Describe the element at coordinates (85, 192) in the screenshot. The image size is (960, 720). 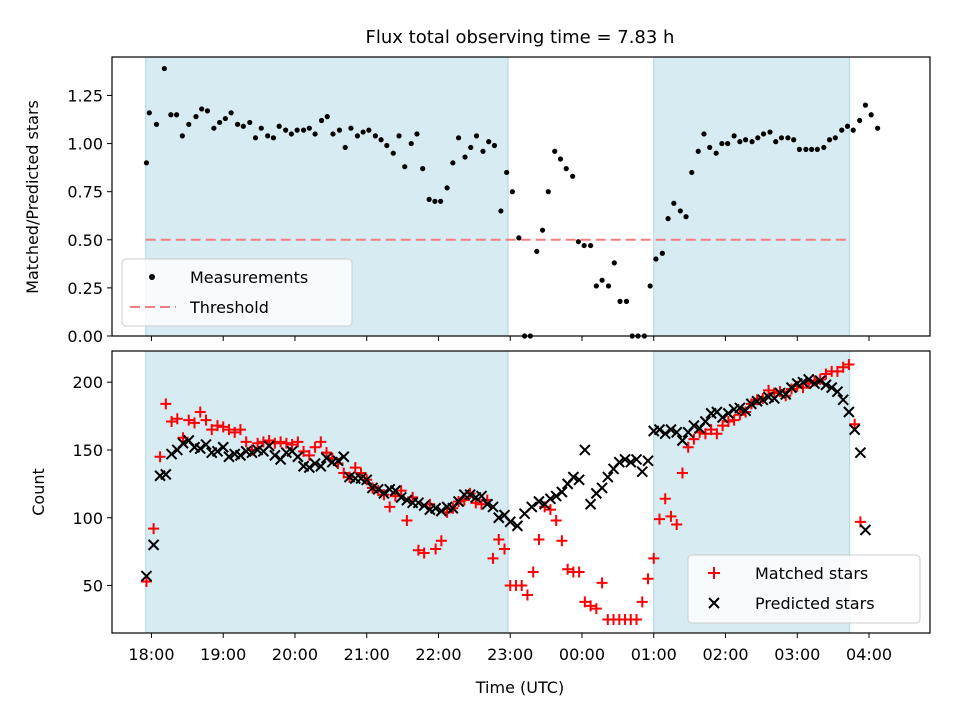
I see `top-ytick-label: 0.75` at that location.